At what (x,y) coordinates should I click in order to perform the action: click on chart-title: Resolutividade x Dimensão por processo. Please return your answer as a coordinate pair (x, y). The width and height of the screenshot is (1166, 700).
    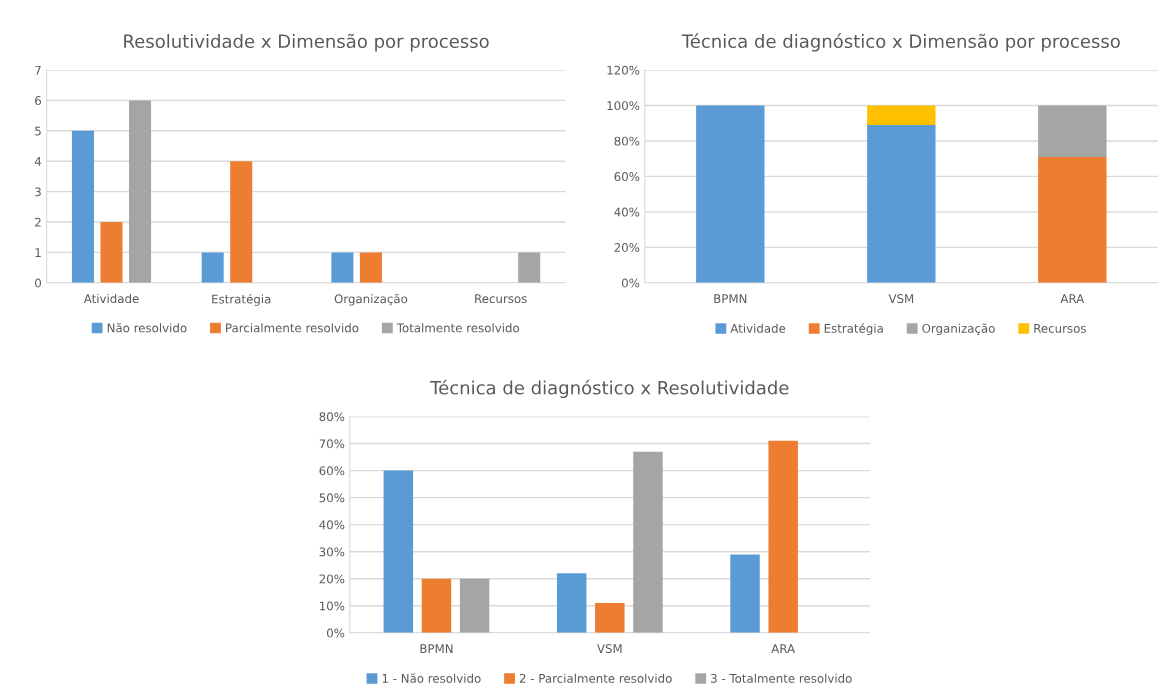
    Looking at the image, I should click on (306, 42).